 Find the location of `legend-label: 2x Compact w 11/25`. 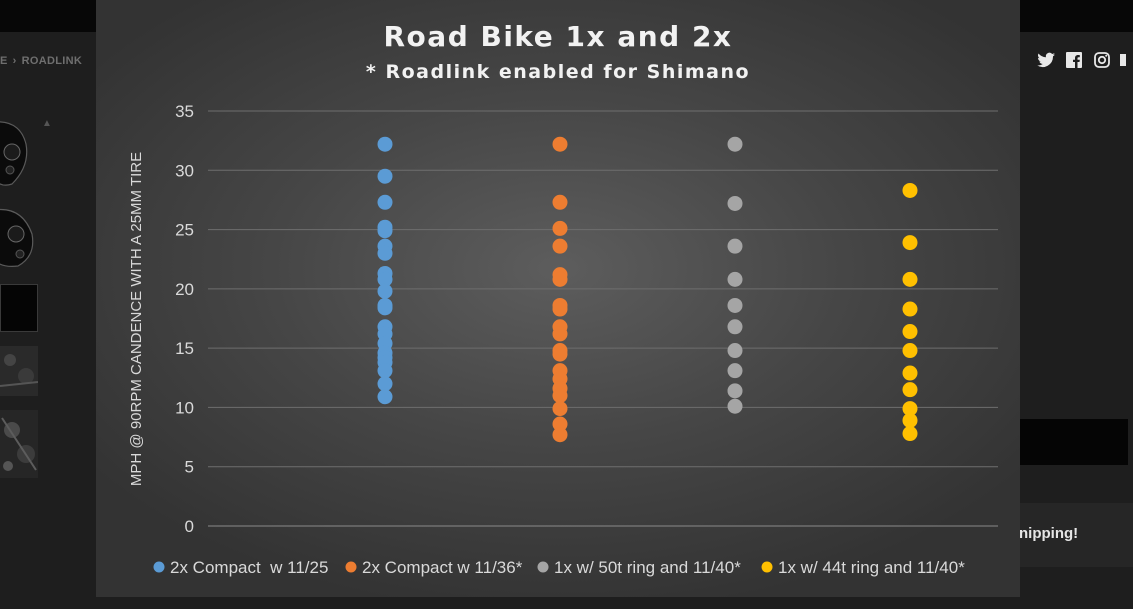

legend-label: 2x Compact w 11/25 is located at coordinates (249, 567).